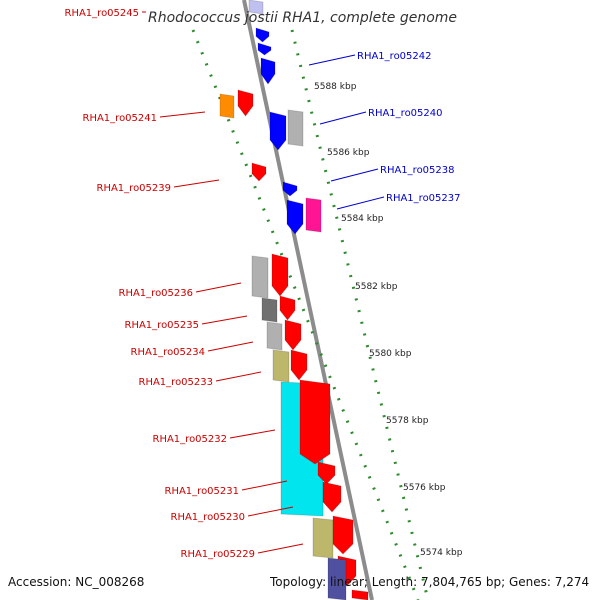 This screenshot has width=600, height=600. Describe the element at coordinates (424, 488) in the screenshot. I see `ruler-tick-label: 5576 kbp` at that location.